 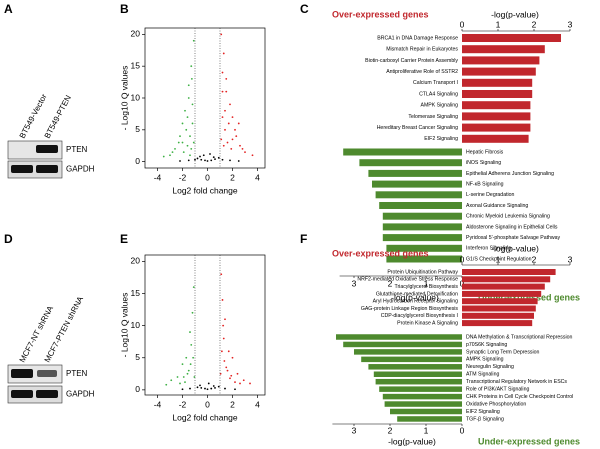 What do you see at coordinates (515, 14) in the screenshot?
I see `axis-label: -log(p-value)` at bounding box center [515, 14].